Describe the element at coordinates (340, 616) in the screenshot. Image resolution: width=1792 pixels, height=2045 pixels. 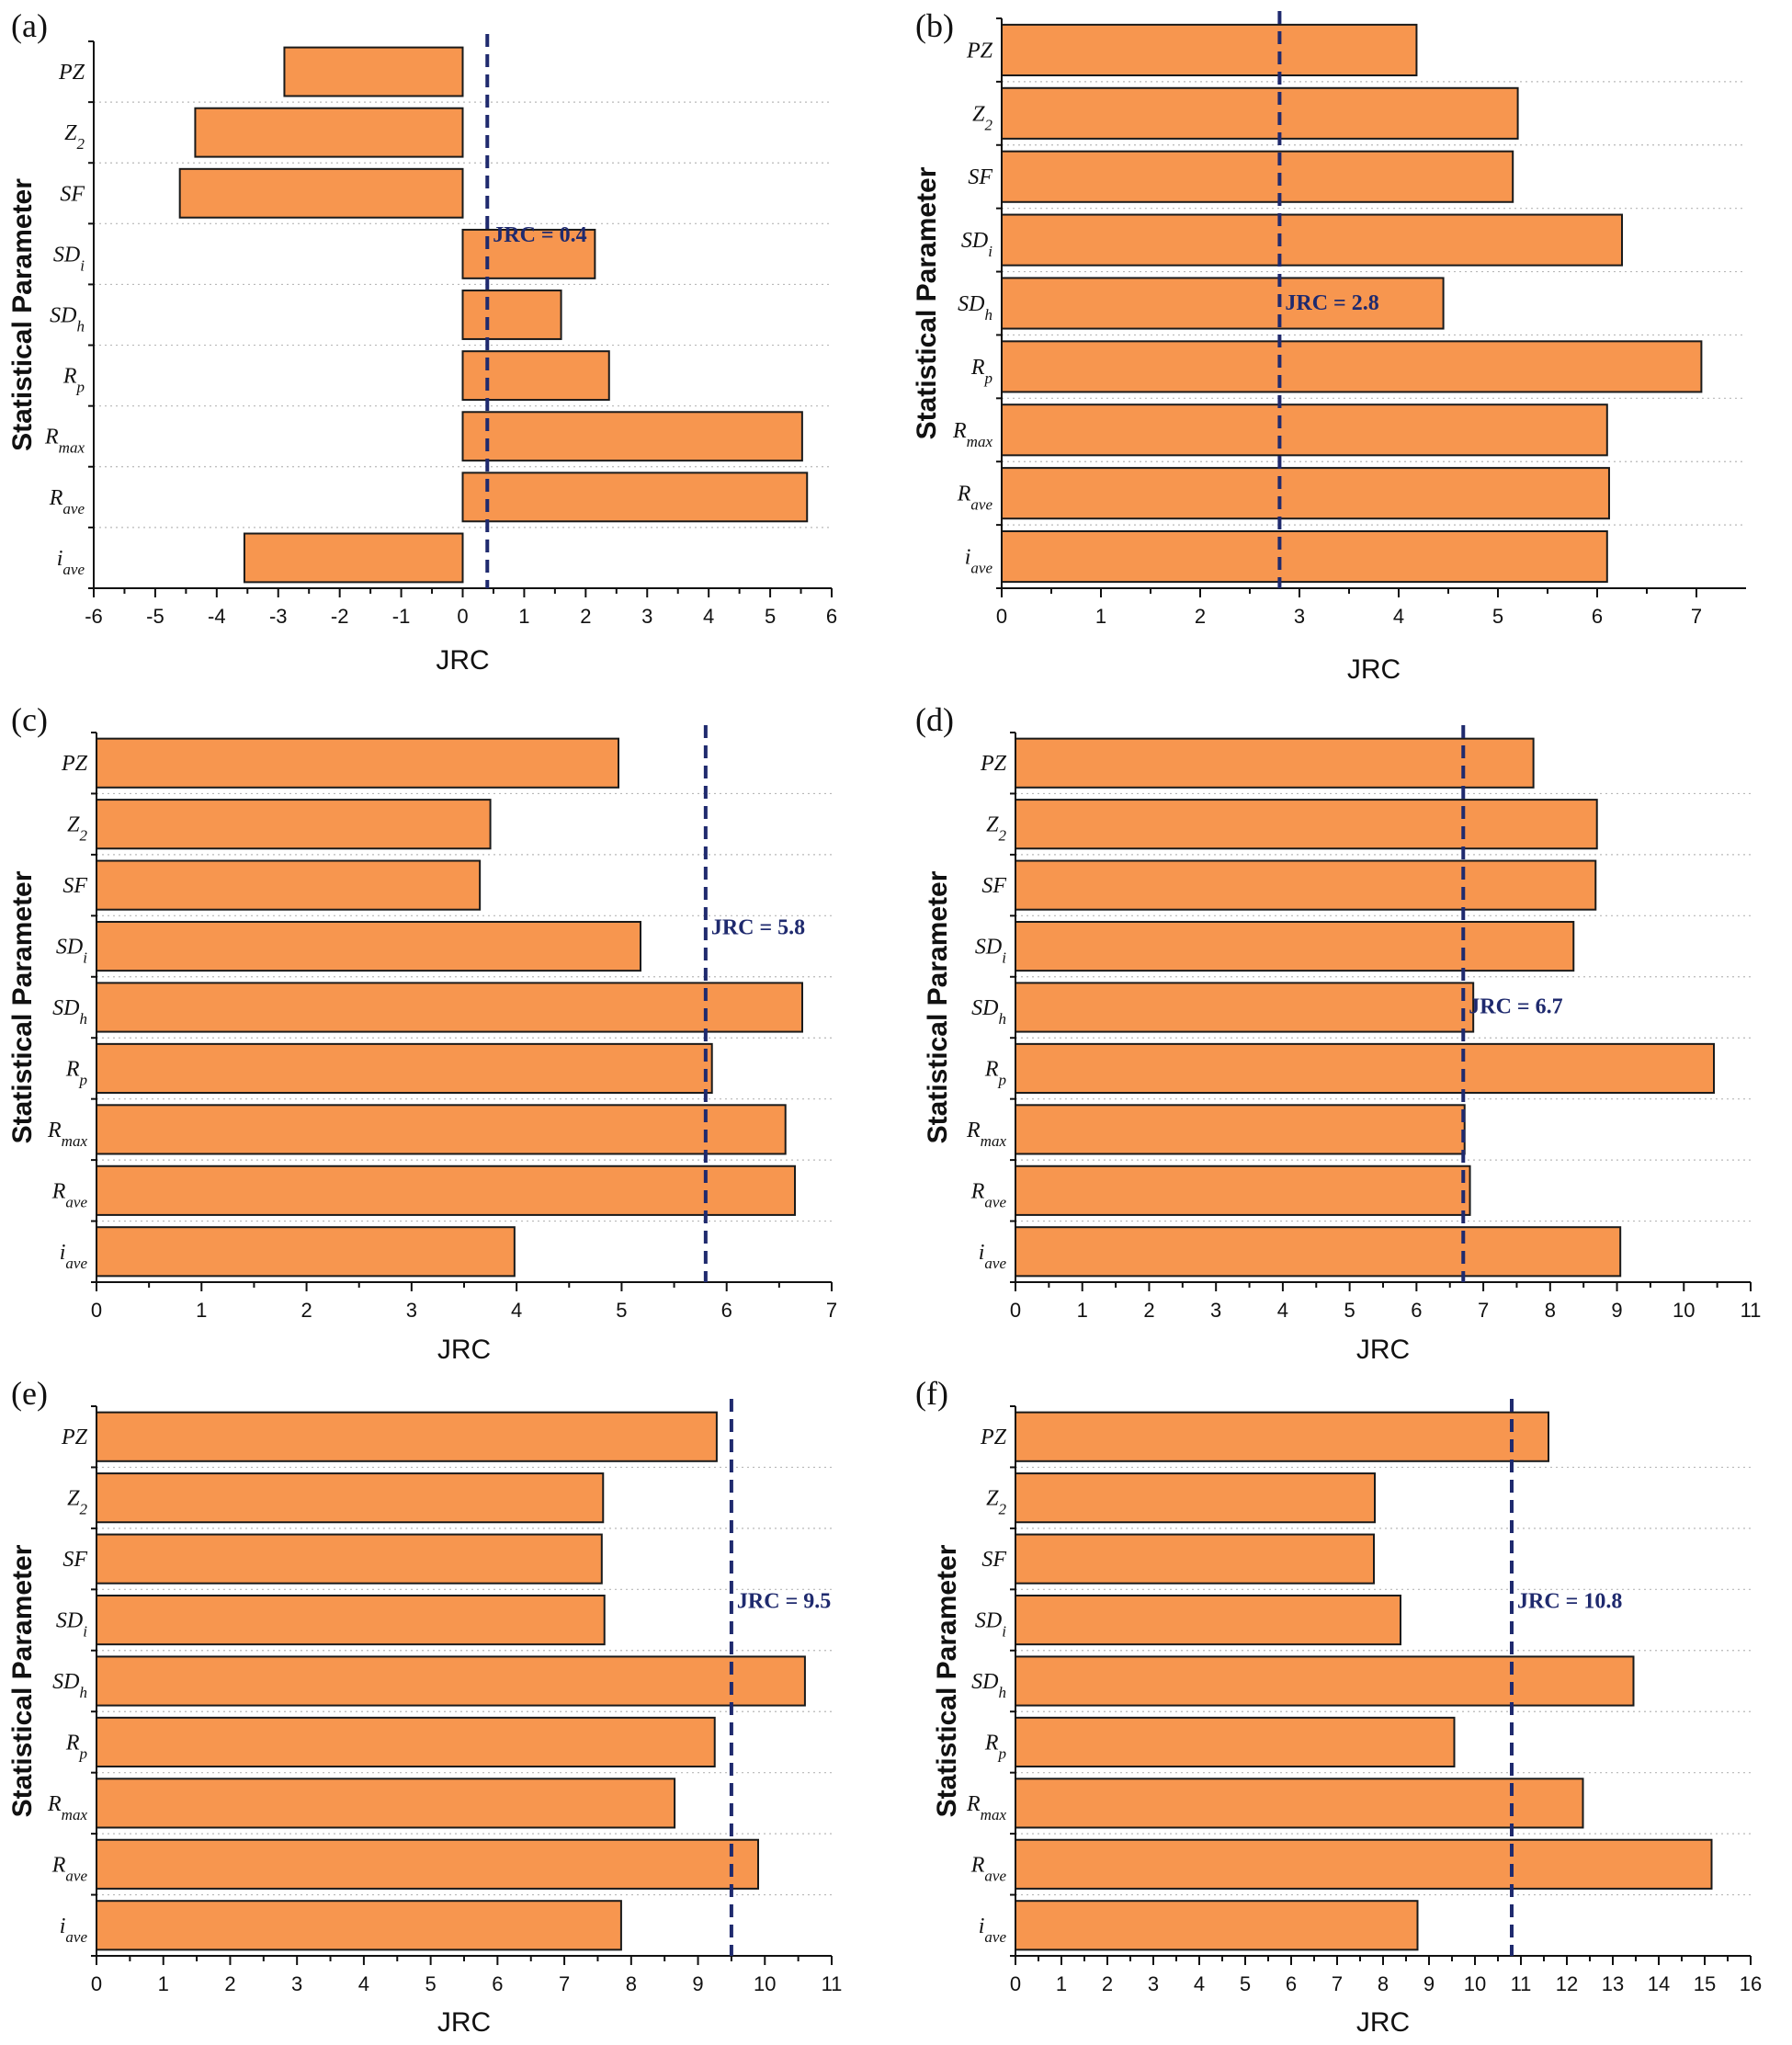
I see `x-tick-label: -2` at that location.